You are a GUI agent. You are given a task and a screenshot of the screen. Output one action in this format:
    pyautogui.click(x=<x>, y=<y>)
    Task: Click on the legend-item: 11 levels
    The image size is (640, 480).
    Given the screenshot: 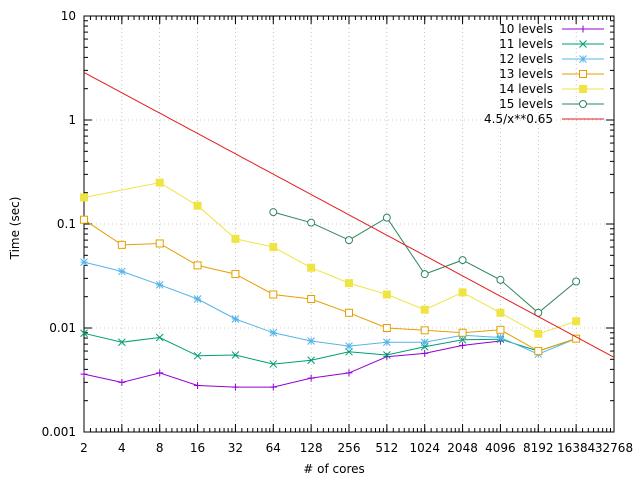 What is the action you would take?
    pyautogui.click(x=551, y=44)
    